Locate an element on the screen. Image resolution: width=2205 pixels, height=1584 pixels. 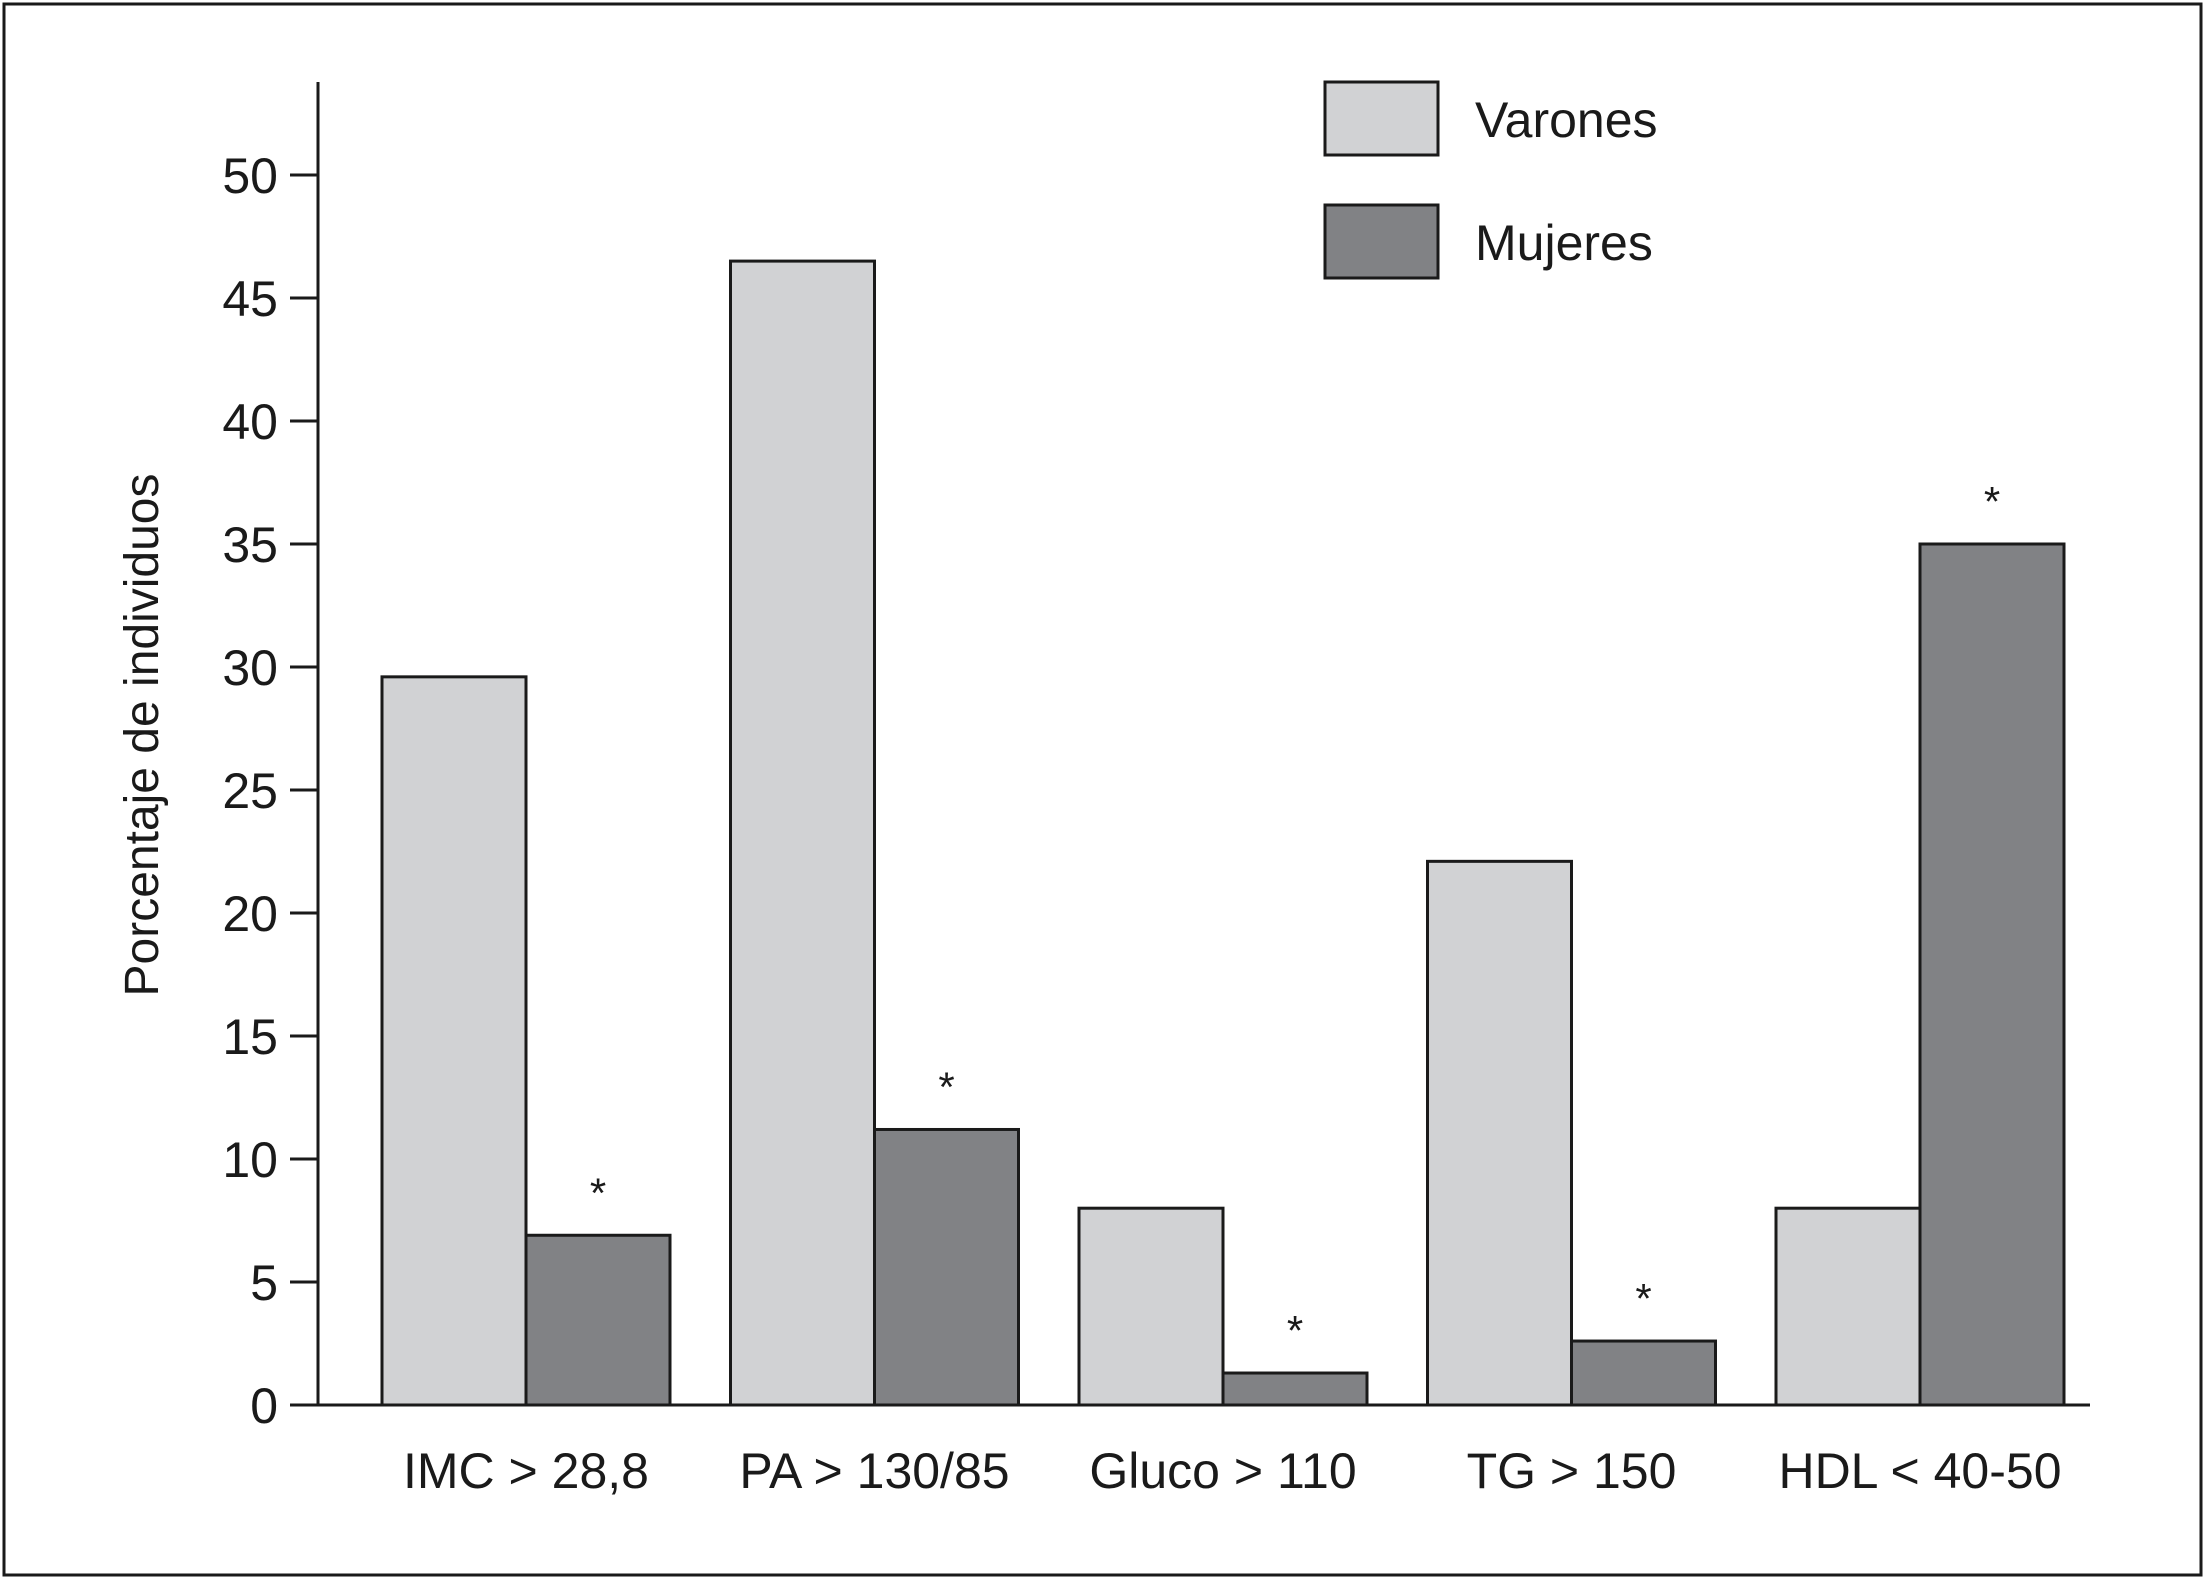
y-tick-label: 45 is located at coordinates (250, 299).